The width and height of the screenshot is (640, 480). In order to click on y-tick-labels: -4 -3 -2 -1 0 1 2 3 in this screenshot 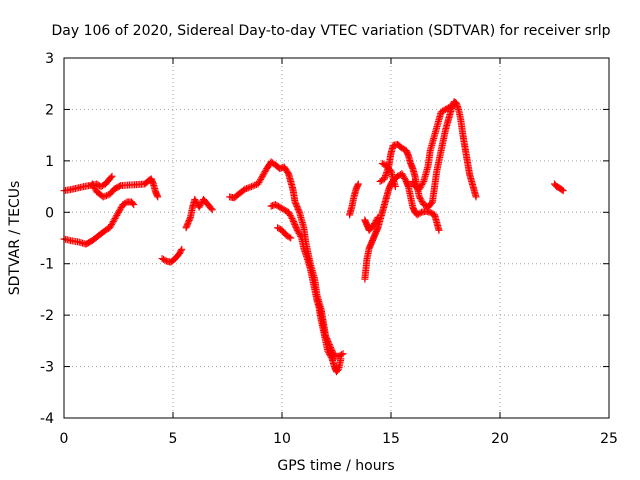, I will do `click(47, 239)`.